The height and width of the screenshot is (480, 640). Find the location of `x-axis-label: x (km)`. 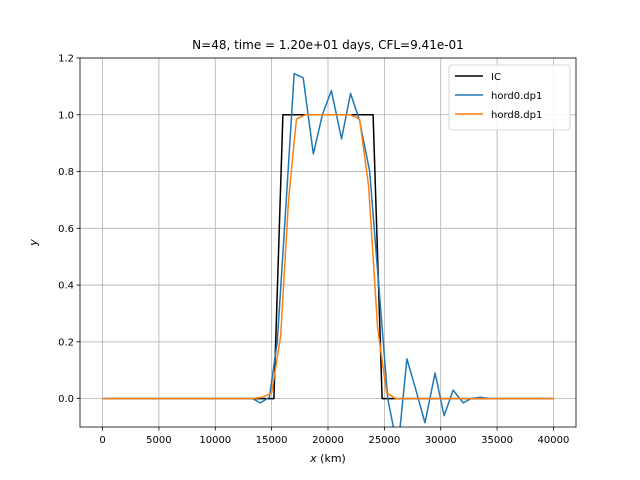

x-axis-label: x (km) is located at coordinates (327, 458).